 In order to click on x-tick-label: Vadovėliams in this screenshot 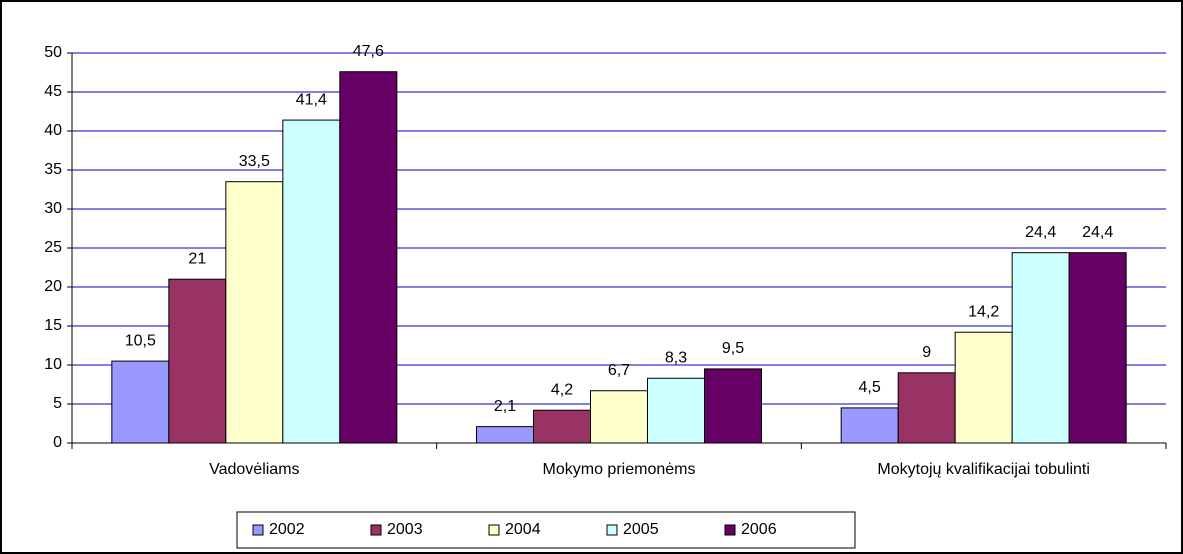, I will do `click(254, 469)`.